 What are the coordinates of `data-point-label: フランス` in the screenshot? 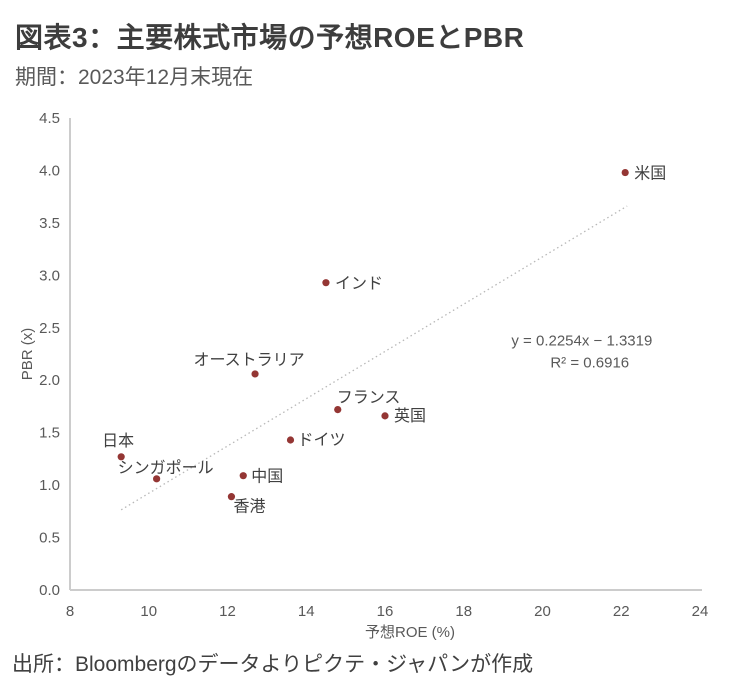 It's located at (369, 398).